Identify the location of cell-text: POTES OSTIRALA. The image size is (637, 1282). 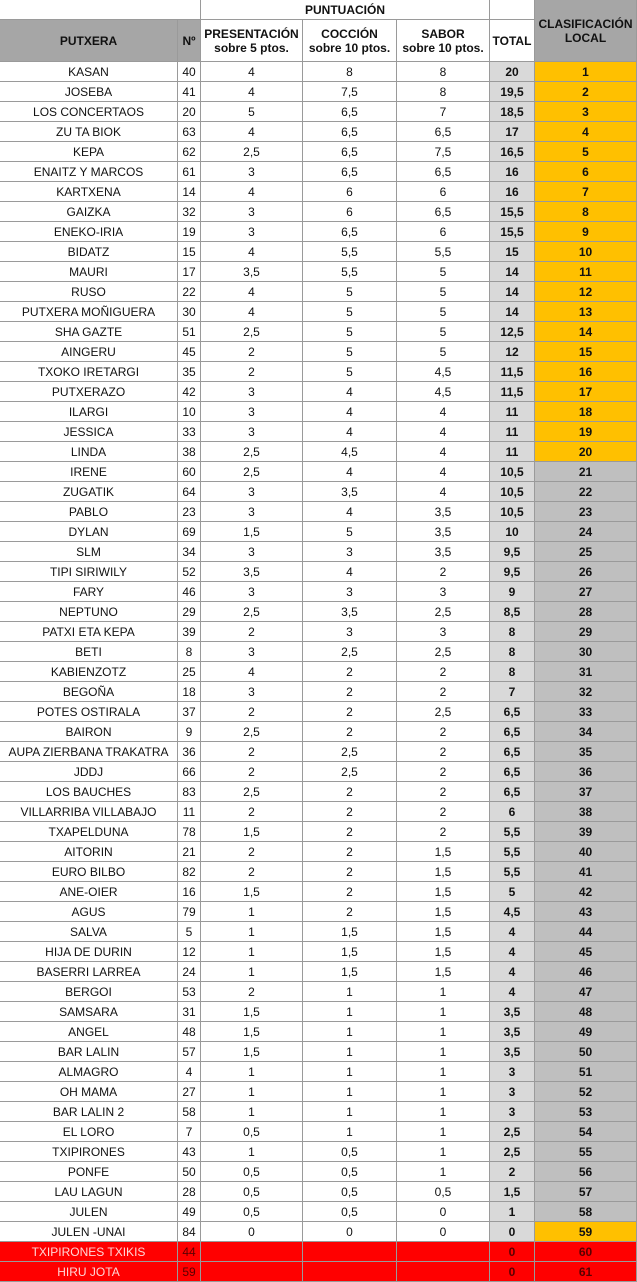
(88, 711).